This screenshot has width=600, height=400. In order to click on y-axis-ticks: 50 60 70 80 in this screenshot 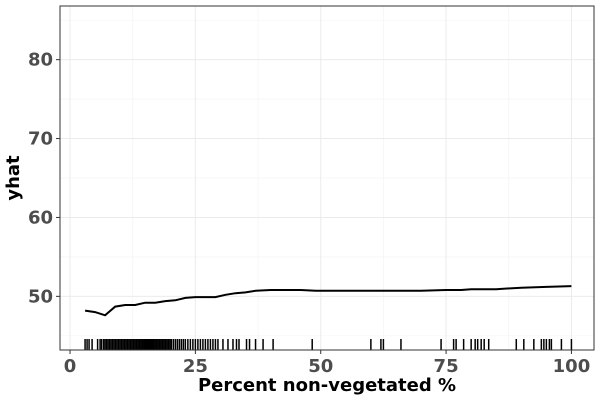, I will do `click(44, 178)`.